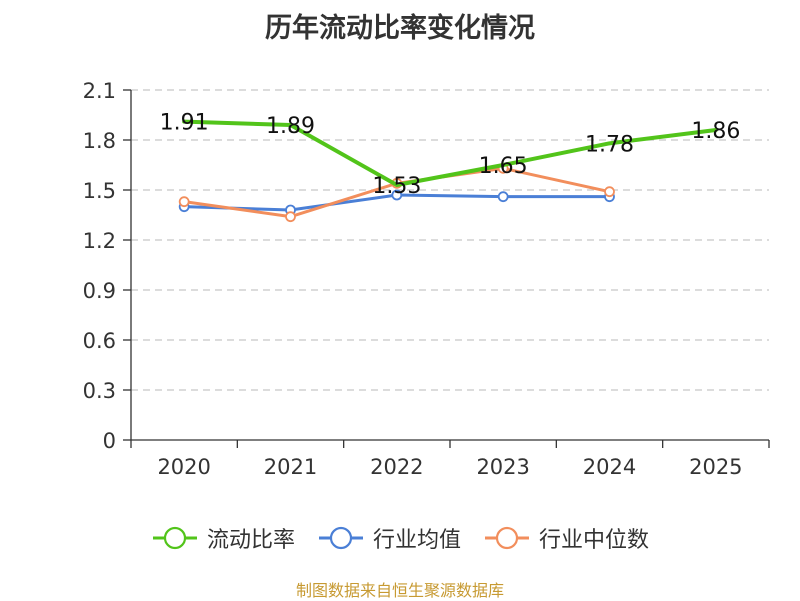 The height and width of the screenshot is (601, 800). I want to click on data-label: 1.78, so click(609, 144).